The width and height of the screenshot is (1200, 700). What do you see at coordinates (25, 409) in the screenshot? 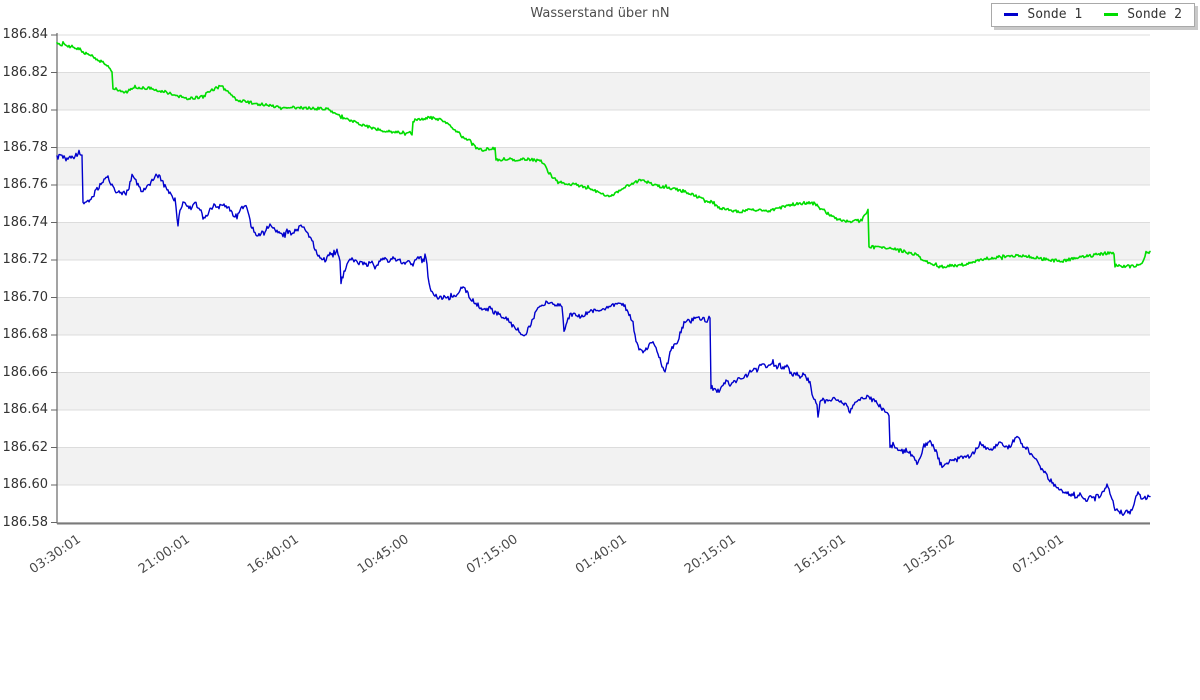
I see `y-tick-label: 186.64` at bounding box center [25, 409].